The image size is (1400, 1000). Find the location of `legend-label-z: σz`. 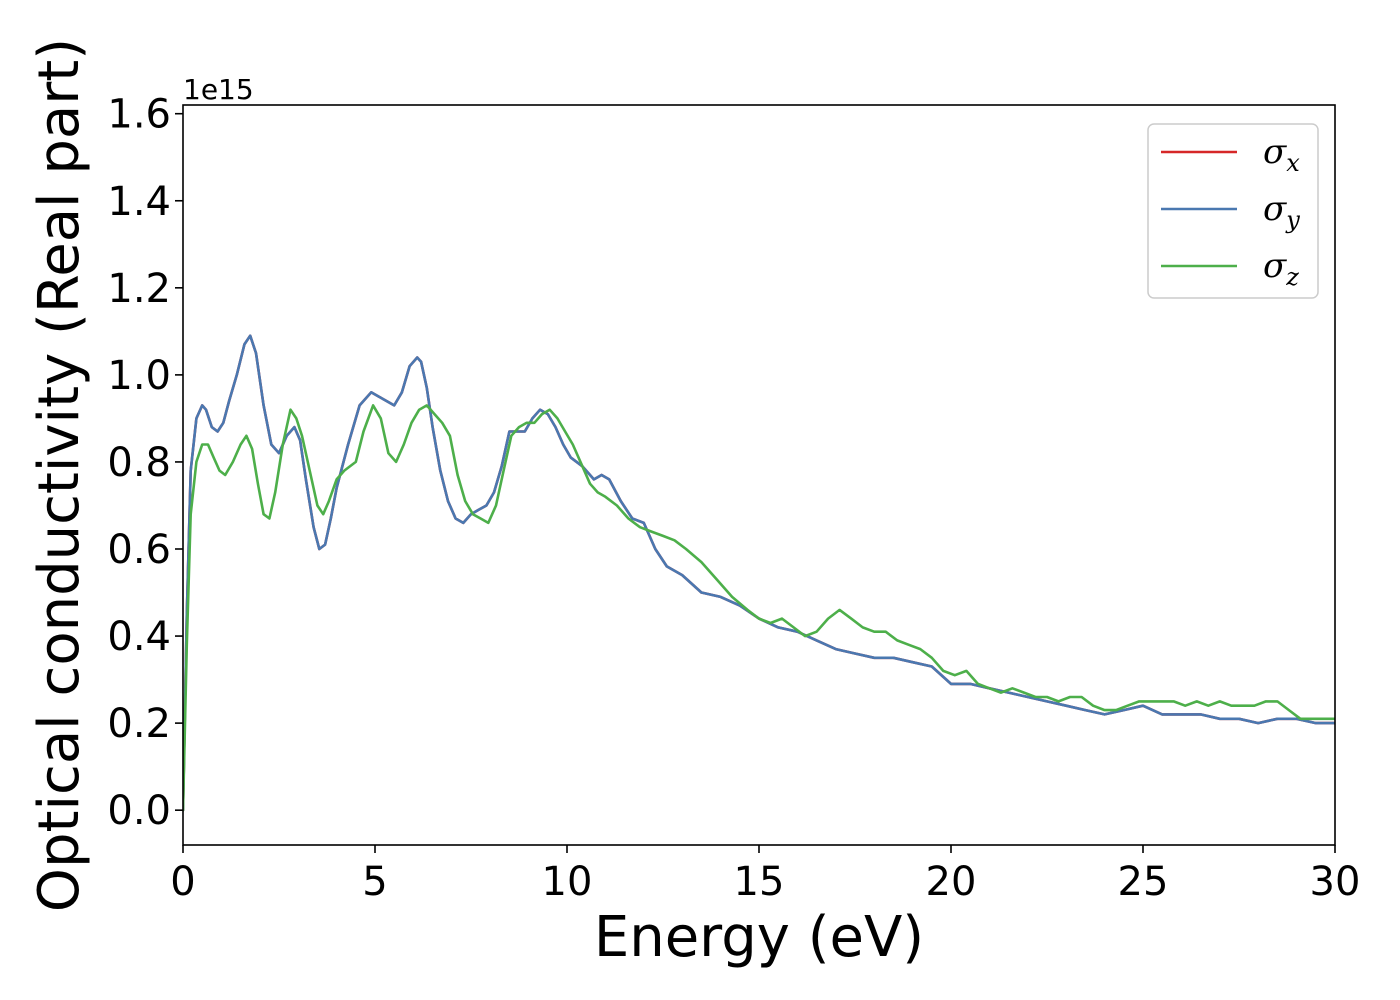

legend-label-z: σz is located at coordinates (1281, 268).